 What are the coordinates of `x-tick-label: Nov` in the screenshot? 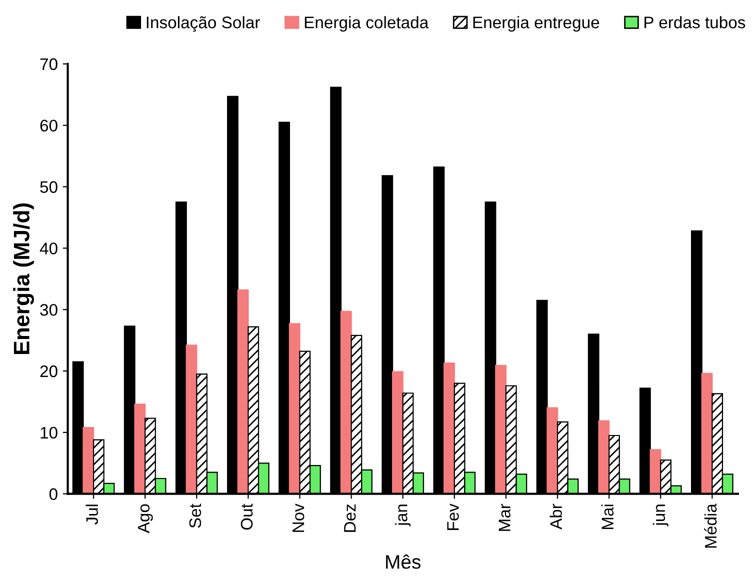 It's located at (298, 518).